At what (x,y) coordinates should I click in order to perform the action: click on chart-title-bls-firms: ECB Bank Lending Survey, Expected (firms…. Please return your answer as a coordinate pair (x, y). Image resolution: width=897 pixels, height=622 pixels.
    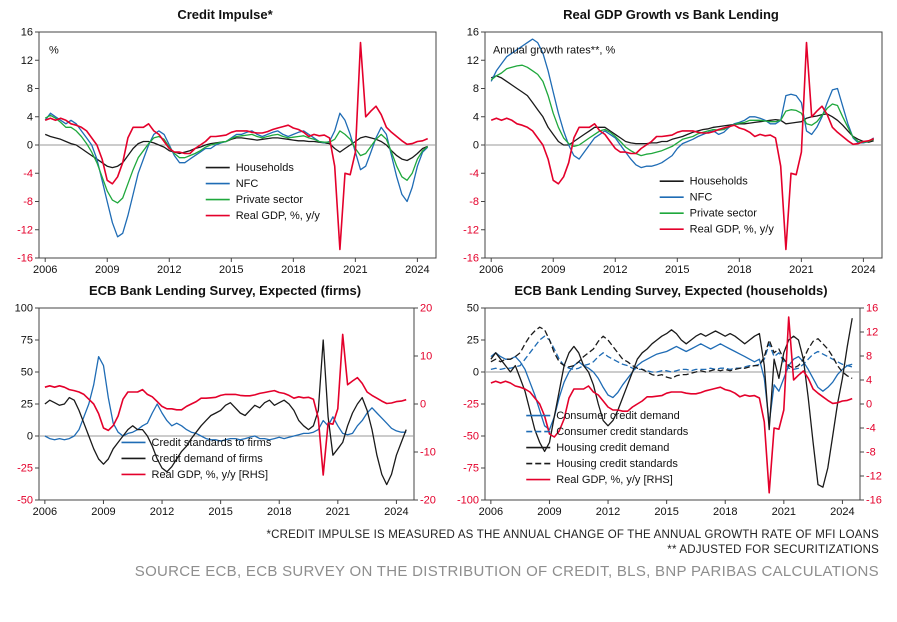
    Looking at the image, I should click on (225, 290).